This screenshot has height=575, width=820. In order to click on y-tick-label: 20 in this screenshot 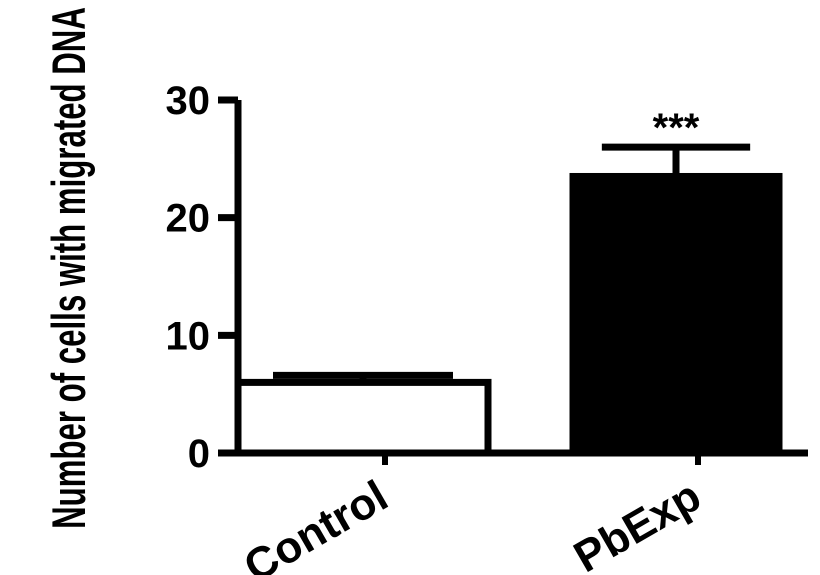, I will do `click(188, 219)`.